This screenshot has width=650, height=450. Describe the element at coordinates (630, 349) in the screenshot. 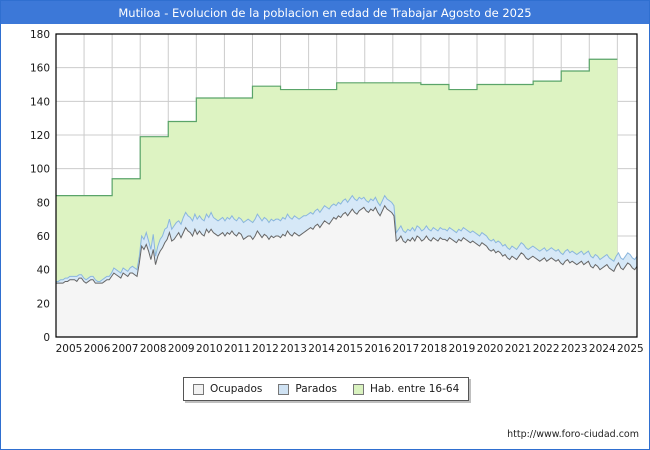

I see `x-axis-tick: 2025` at that location.